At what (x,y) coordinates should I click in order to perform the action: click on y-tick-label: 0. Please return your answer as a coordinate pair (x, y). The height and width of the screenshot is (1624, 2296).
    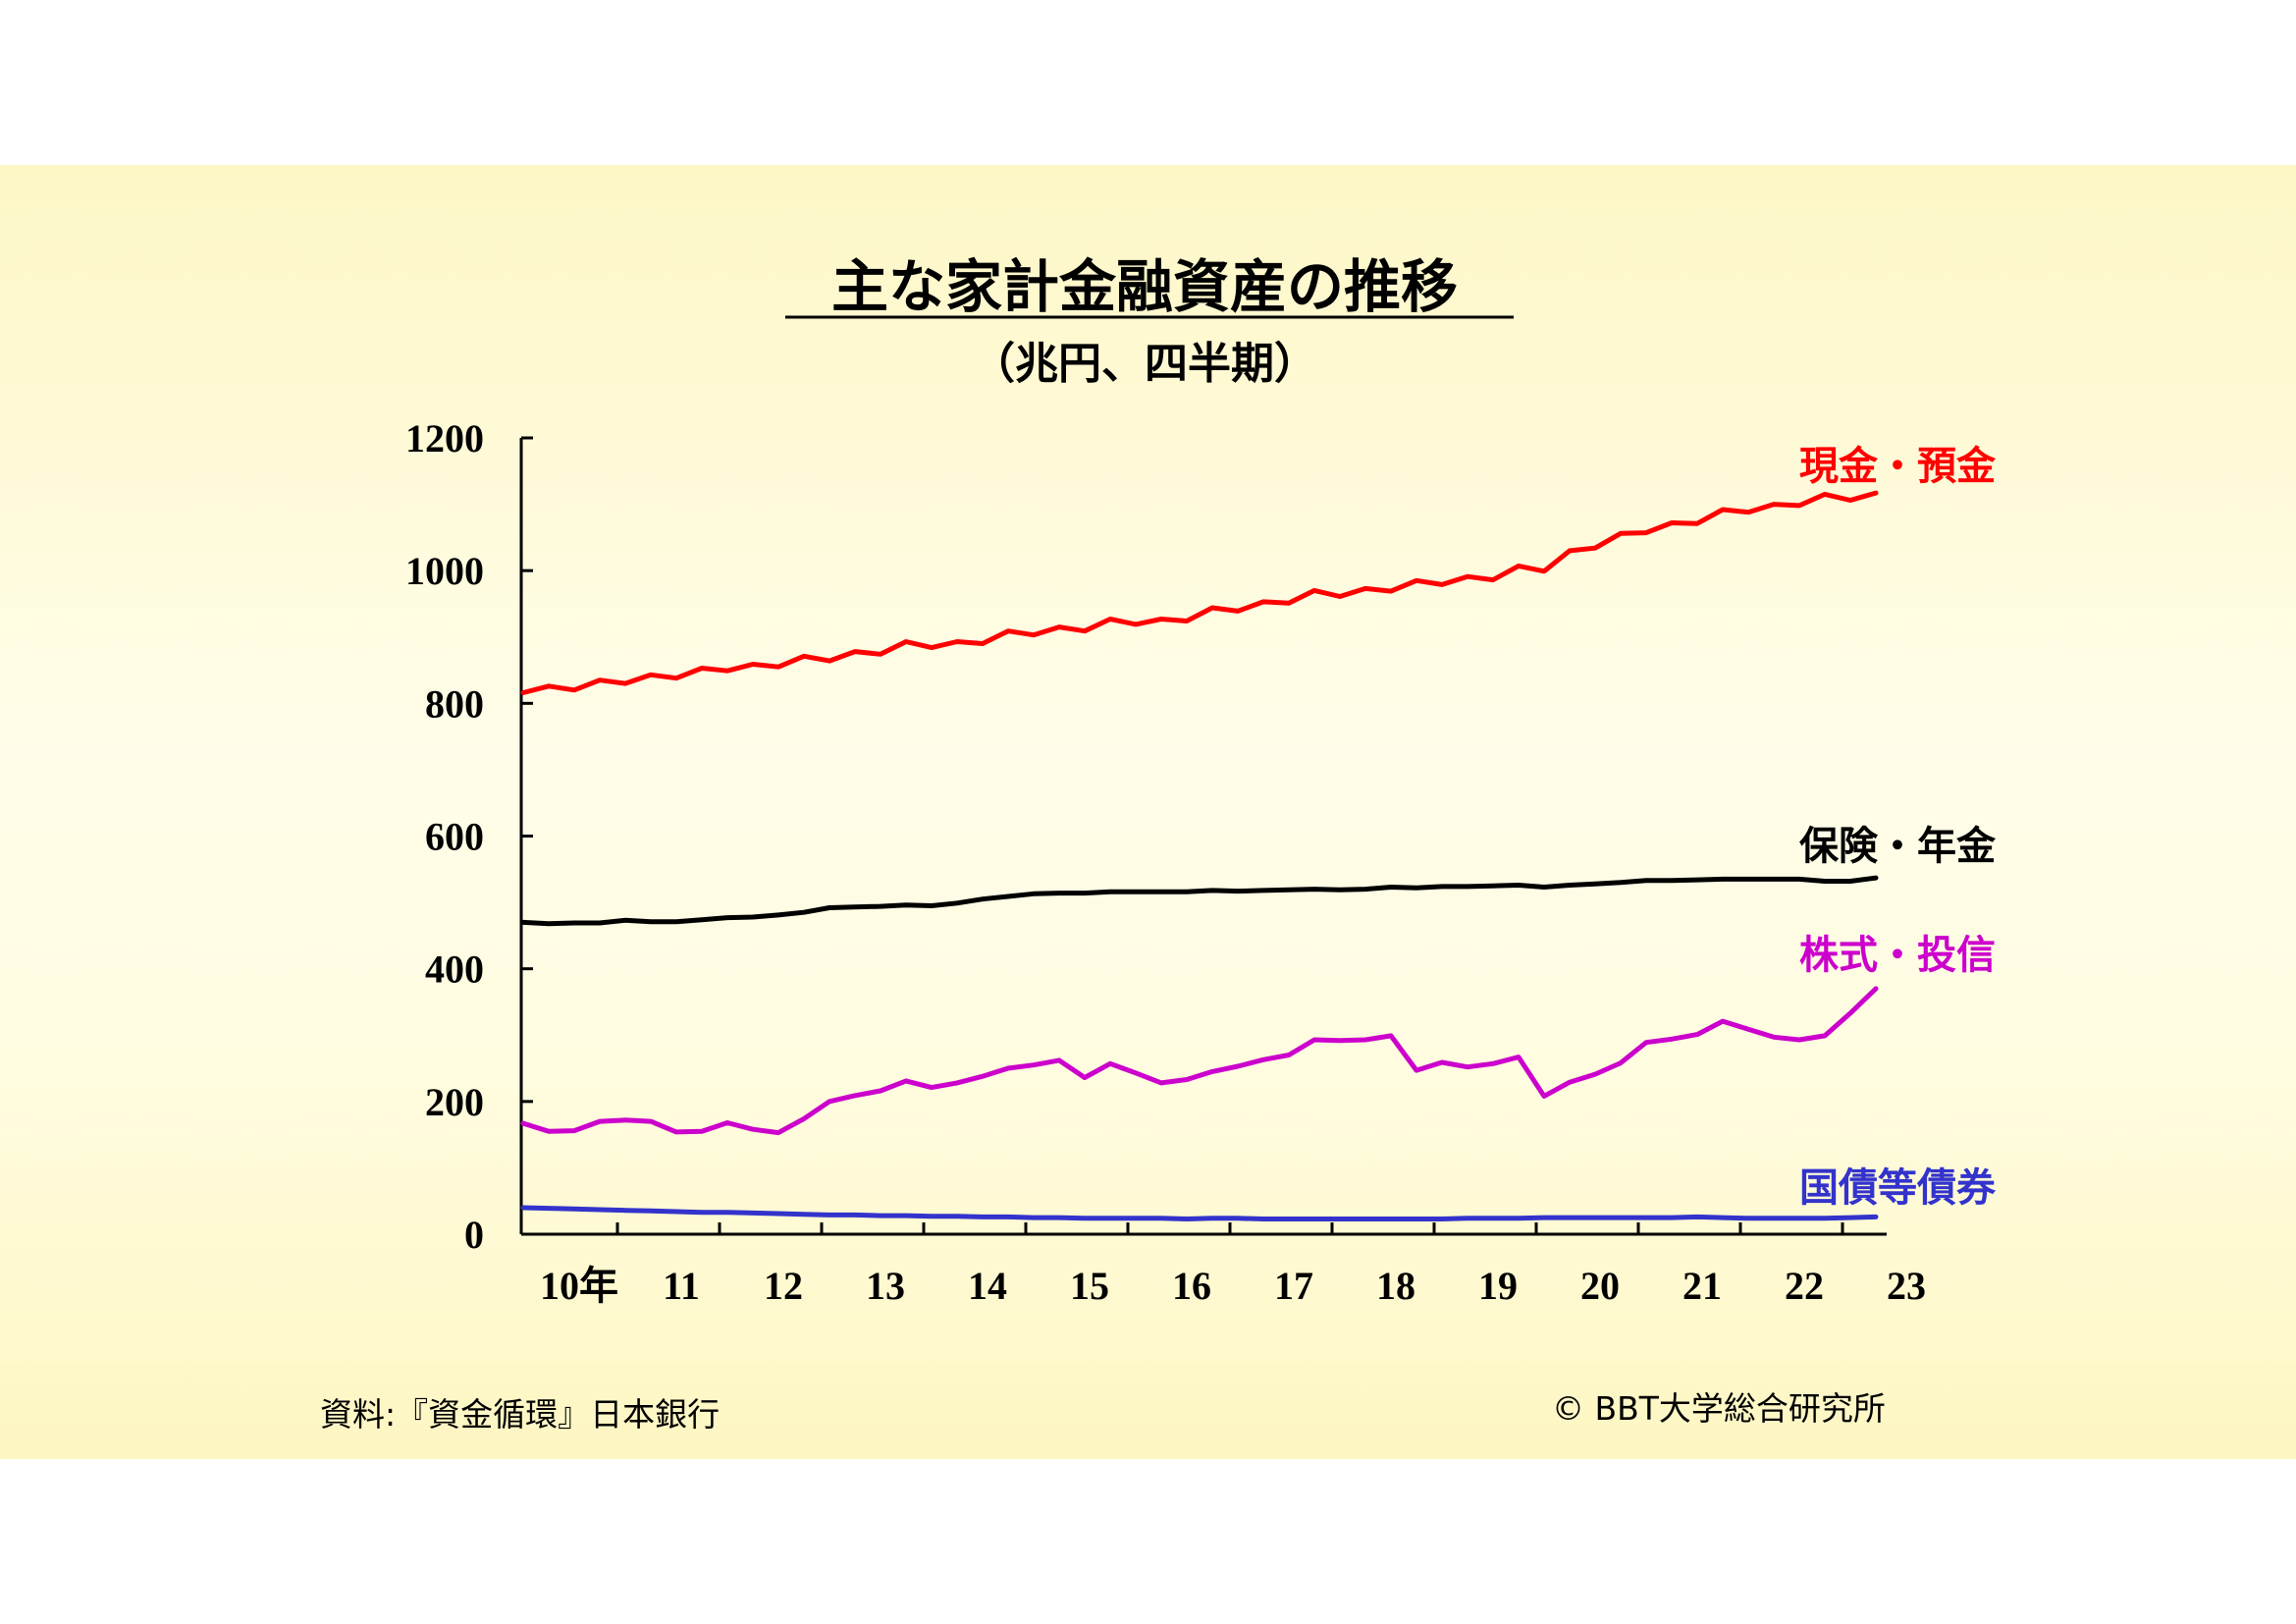
    Looking at the image, I should click on (474, 1235).